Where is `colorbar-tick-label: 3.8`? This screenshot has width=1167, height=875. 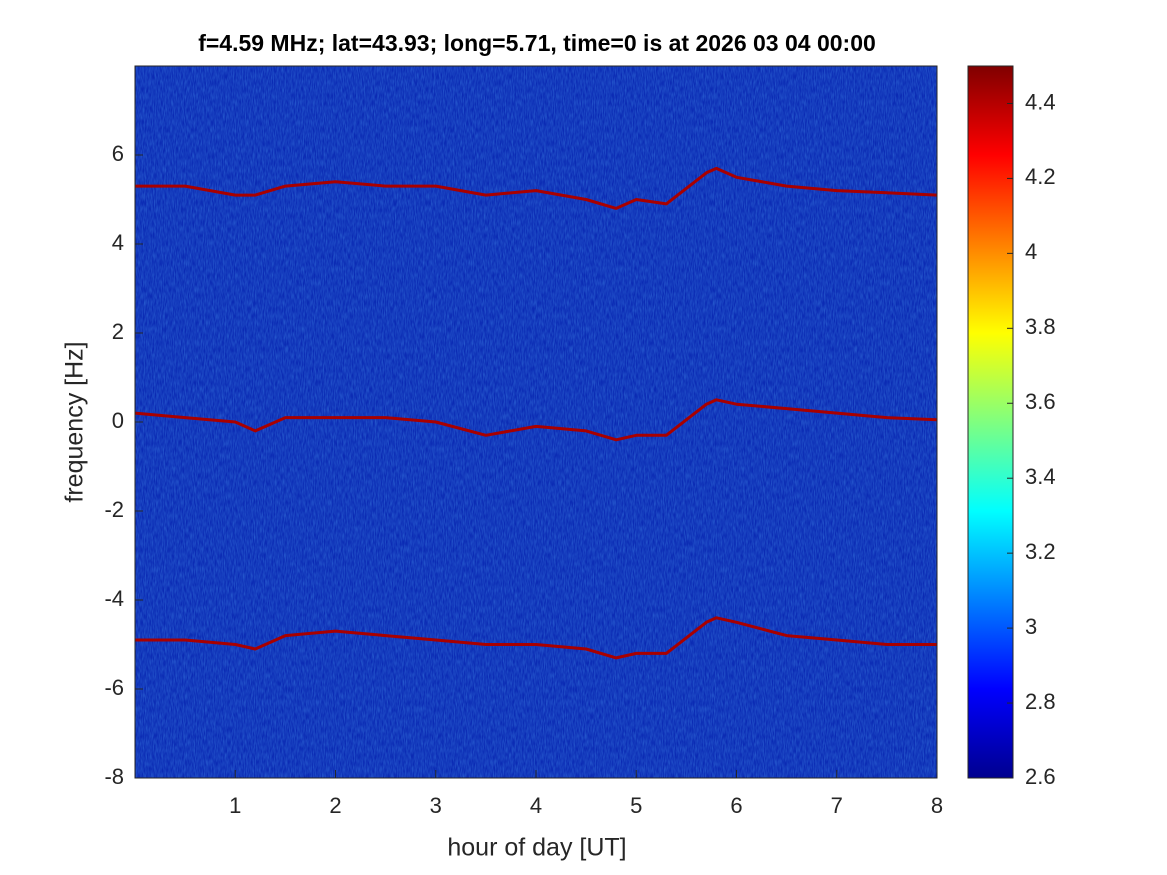
colorbar-tick-label: 3.8 is located at coordinates (1040, 326).